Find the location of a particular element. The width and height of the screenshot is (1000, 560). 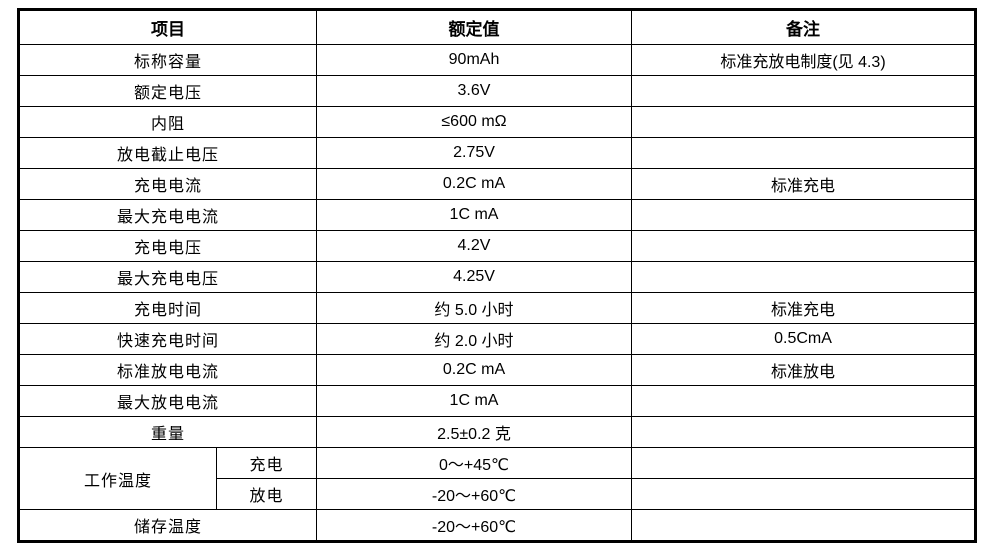

table-row-storage-temp: 储存温度 -20～+60℃ is located at coordinates (497, 525).